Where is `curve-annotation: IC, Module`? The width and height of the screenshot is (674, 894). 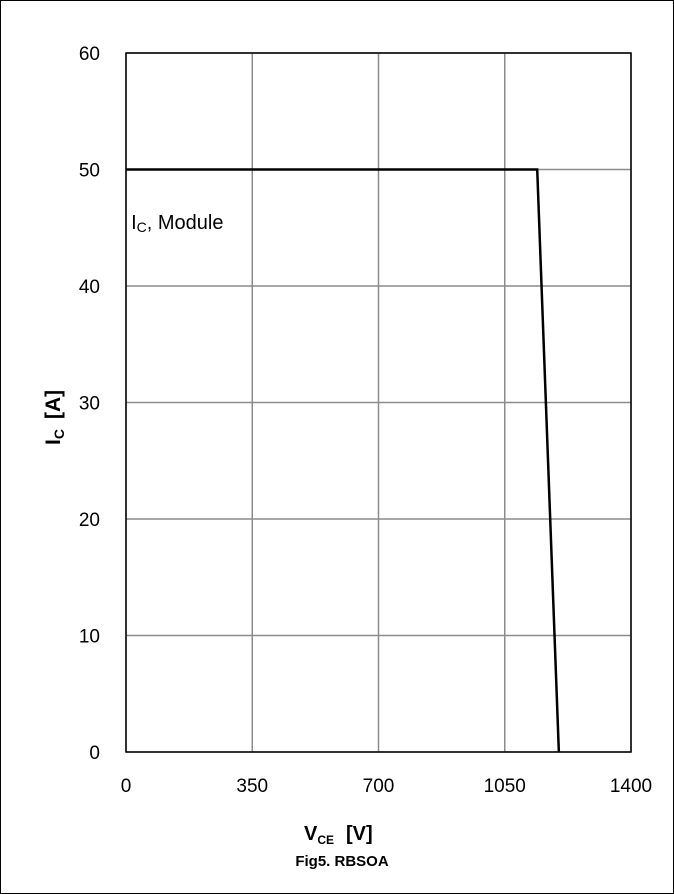 curve-annotation: IC, Module is located at coordinates (177, 223).